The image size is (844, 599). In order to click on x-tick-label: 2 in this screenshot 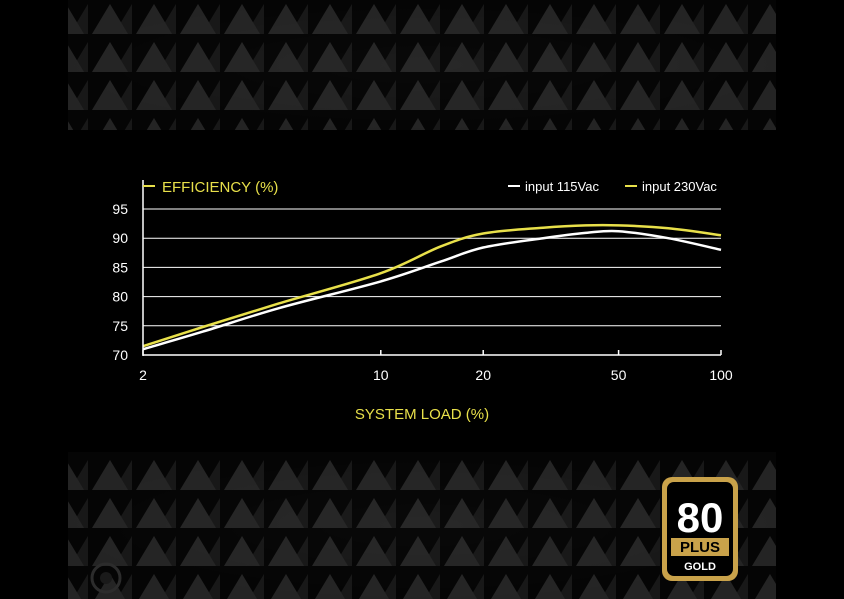, I will do `click(143, 375)`.